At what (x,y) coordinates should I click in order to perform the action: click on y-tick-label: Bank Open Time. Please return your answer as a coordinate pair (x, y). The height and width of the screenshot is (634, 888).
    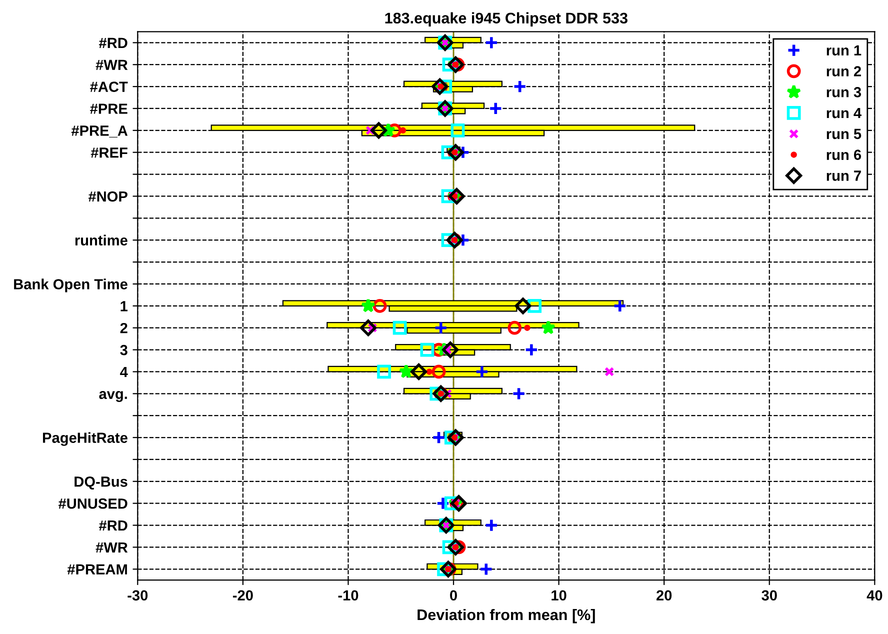
    Looking at the image, I should click on (71, 285).